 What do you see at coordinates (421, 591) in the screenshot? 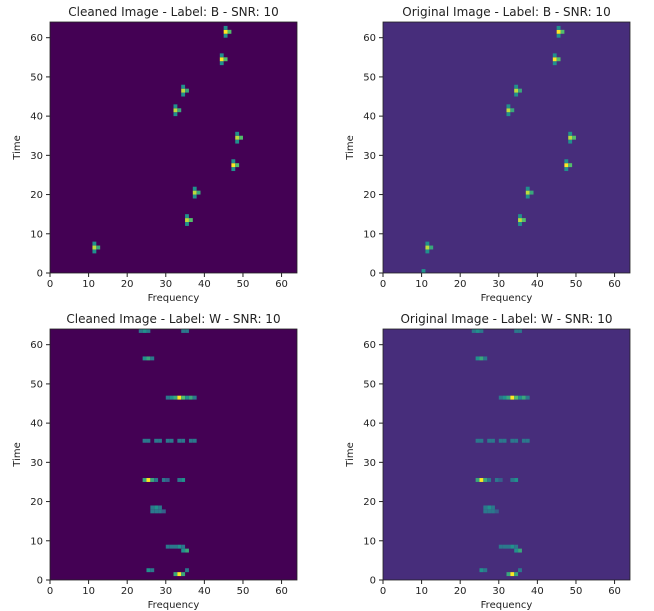
I see `x-tick-label: 10` at bounding box center [421, 591].